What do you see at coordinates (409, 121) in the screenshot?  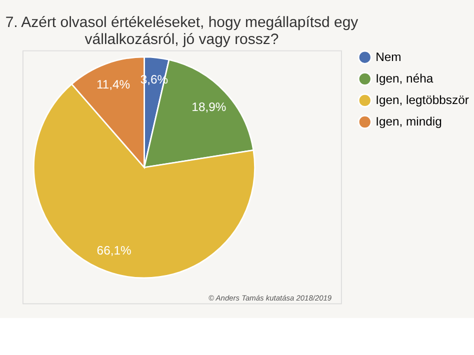 I see `legend-label: Igen, mindig` at bounding box center [409, 121].